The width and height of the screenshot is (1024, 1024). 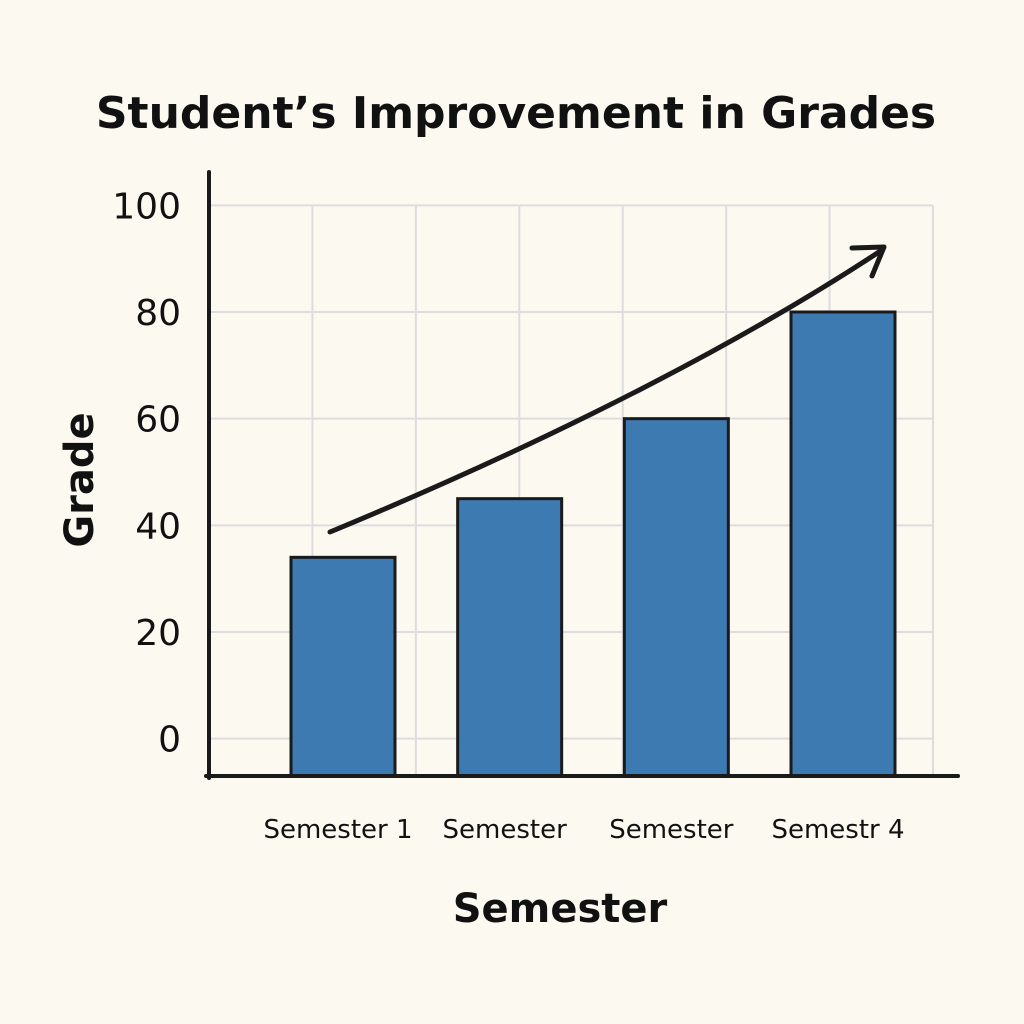 What do you see at coordinates (868, 261) in the screenshot?
I see `trend-arrow-head` at bounding box center [868, 261].